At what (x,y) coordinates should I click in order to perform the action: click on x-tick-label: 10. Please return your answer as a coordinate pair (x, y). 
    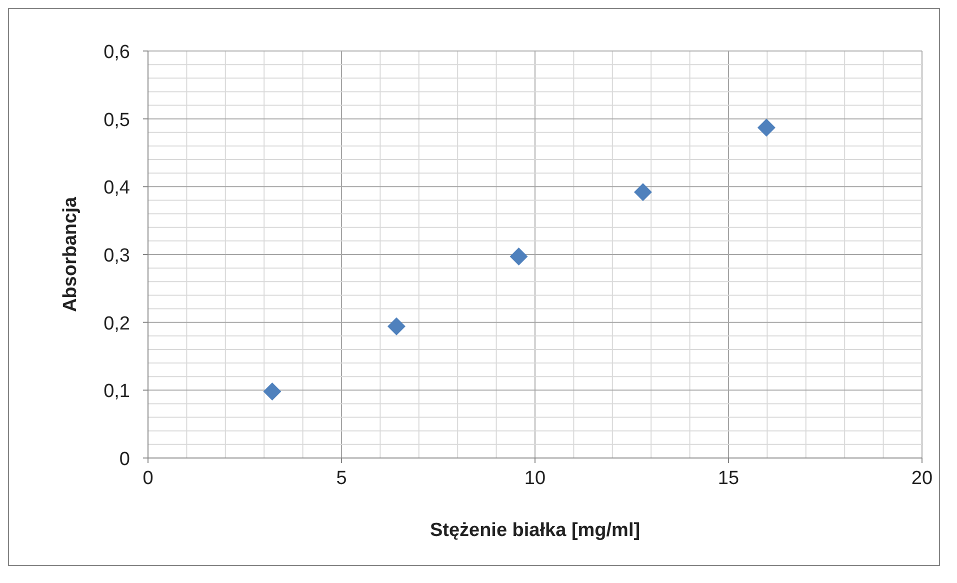
    Looking at the image, I should click on (535, 478).